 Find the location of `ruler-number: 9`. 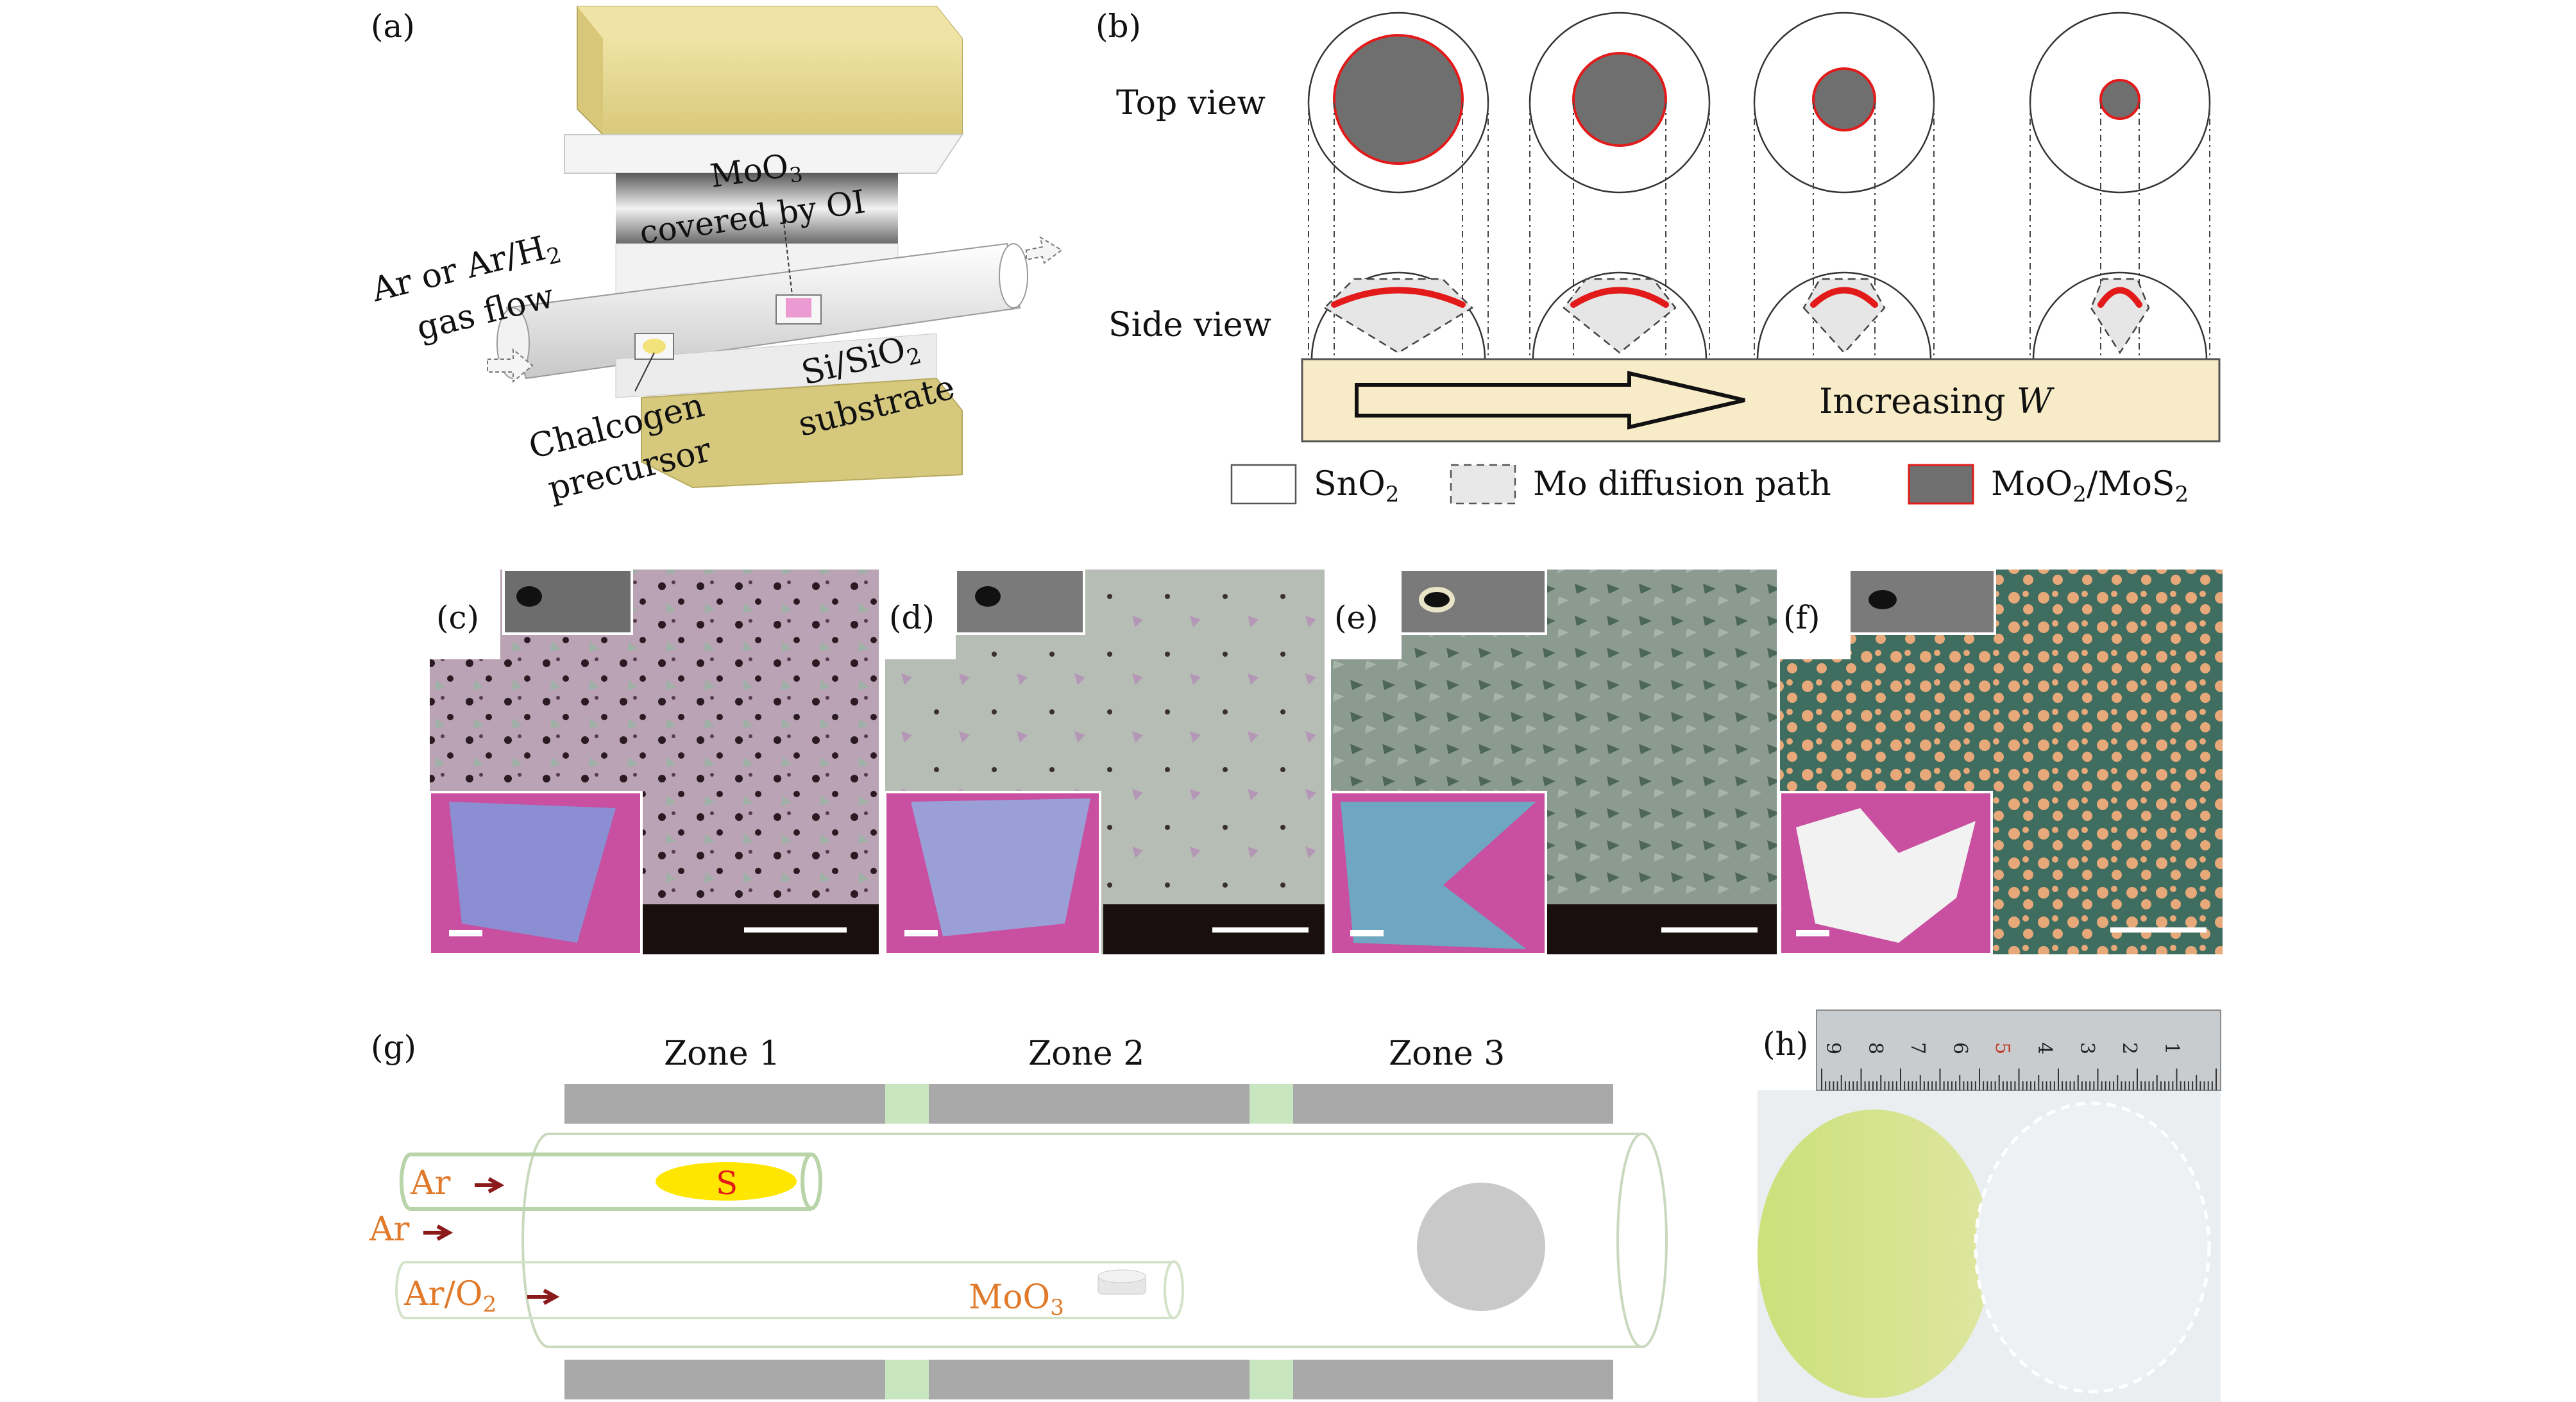

ruler-number: 9 is located at coordinates (1833, 1048).